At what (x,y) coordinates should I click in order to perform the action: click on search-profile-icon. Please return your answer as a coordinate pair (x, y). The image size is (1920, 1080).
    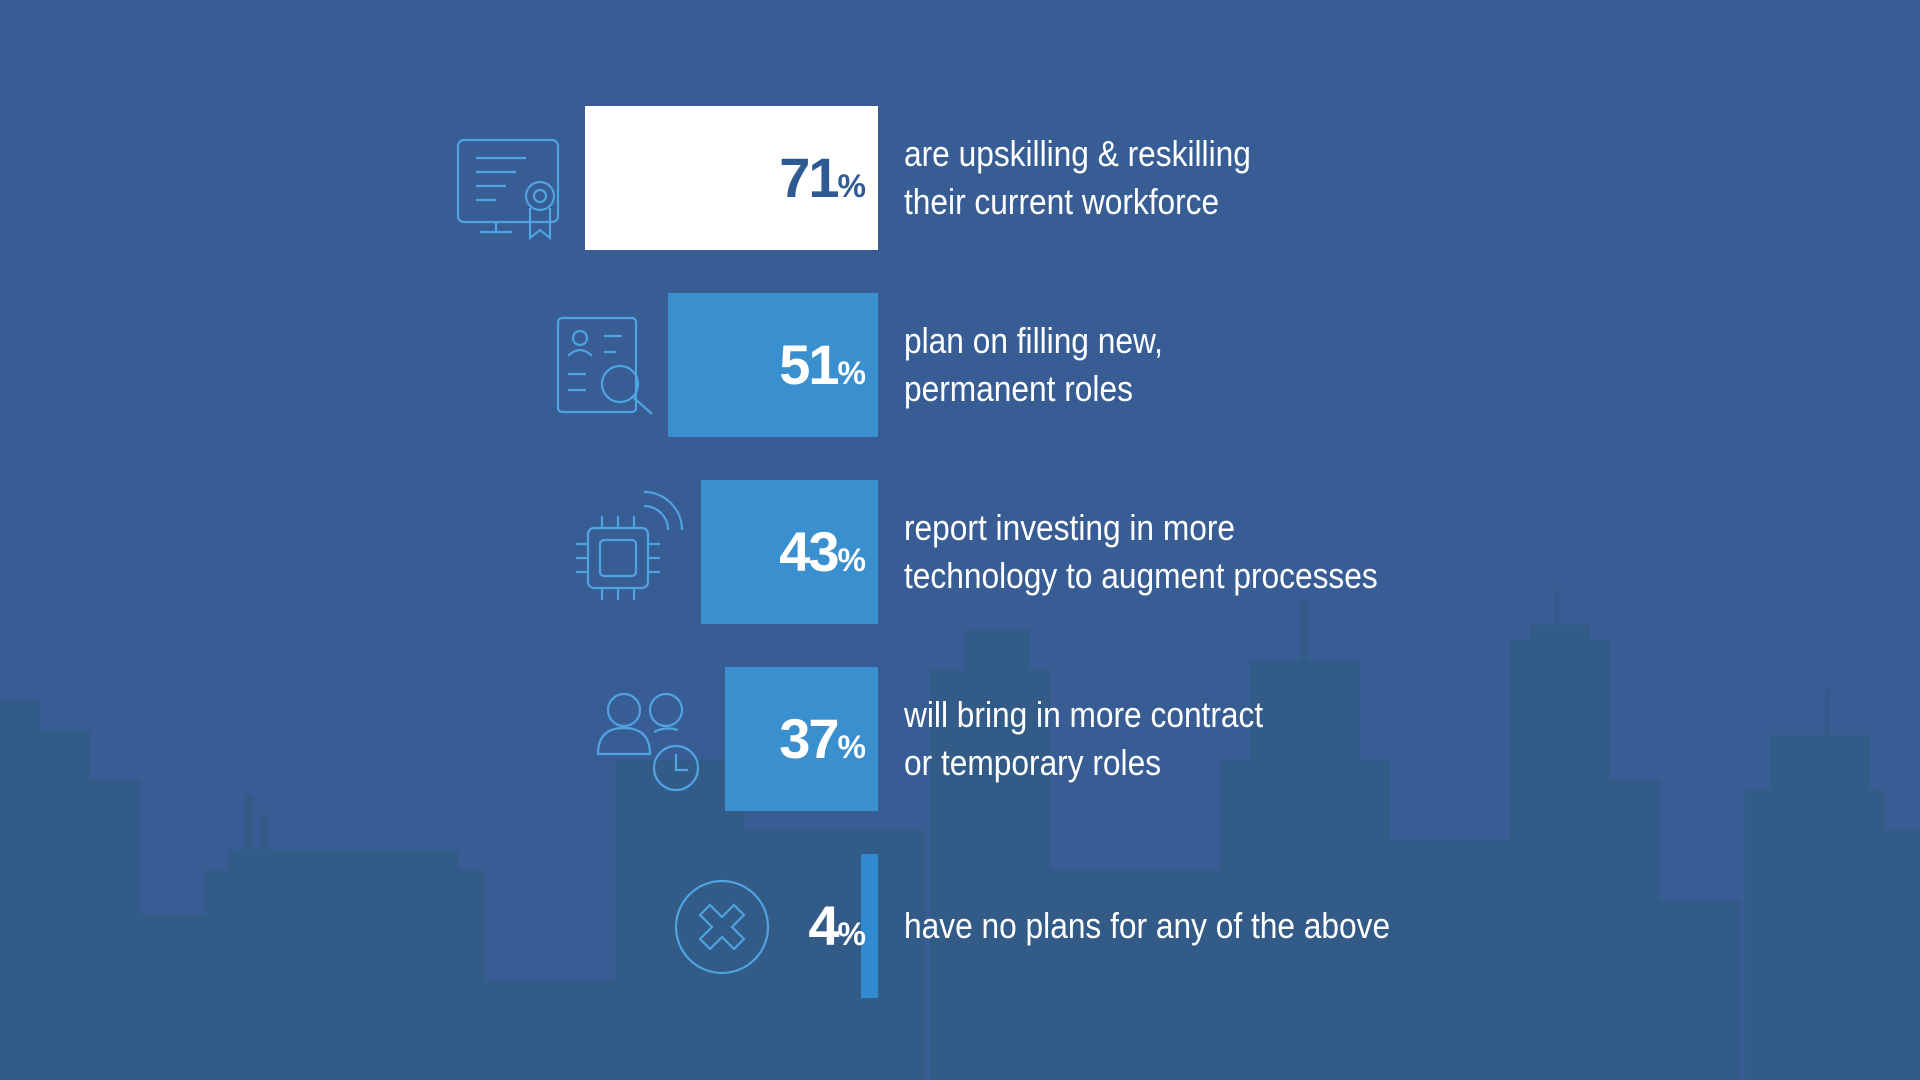
    Looking at the image, I should click on (604, 365).